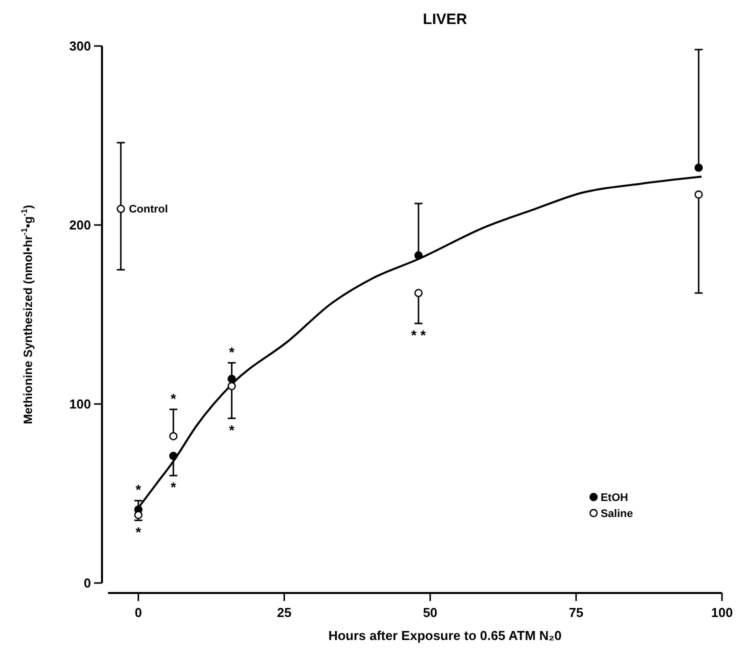  I want to click on series-label: Control, so click(148, 210).